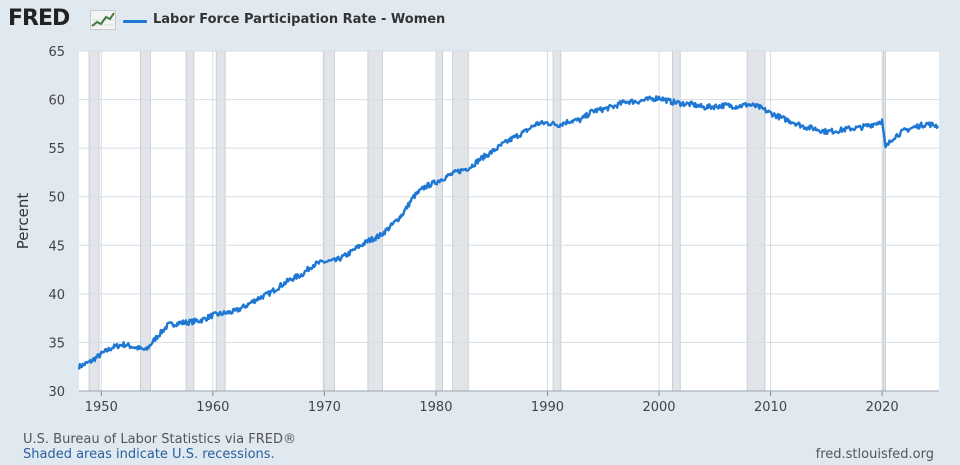  Describe the element at coordinates (103, 20) in the screenshot. I see `fred-graph-icon` at that location.